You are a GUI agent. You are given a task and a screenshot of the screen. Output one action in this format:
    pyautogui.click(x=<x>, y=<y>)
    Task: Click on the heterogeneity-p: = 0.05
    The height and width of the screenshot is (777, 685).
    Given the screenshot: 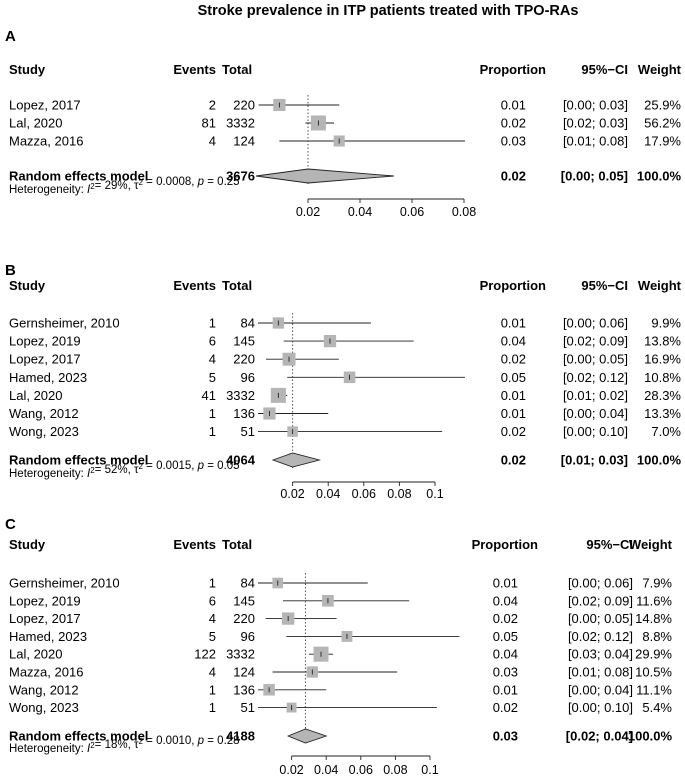 What is the action you would take?
    pyautogui.click(x=222, y=466)
    